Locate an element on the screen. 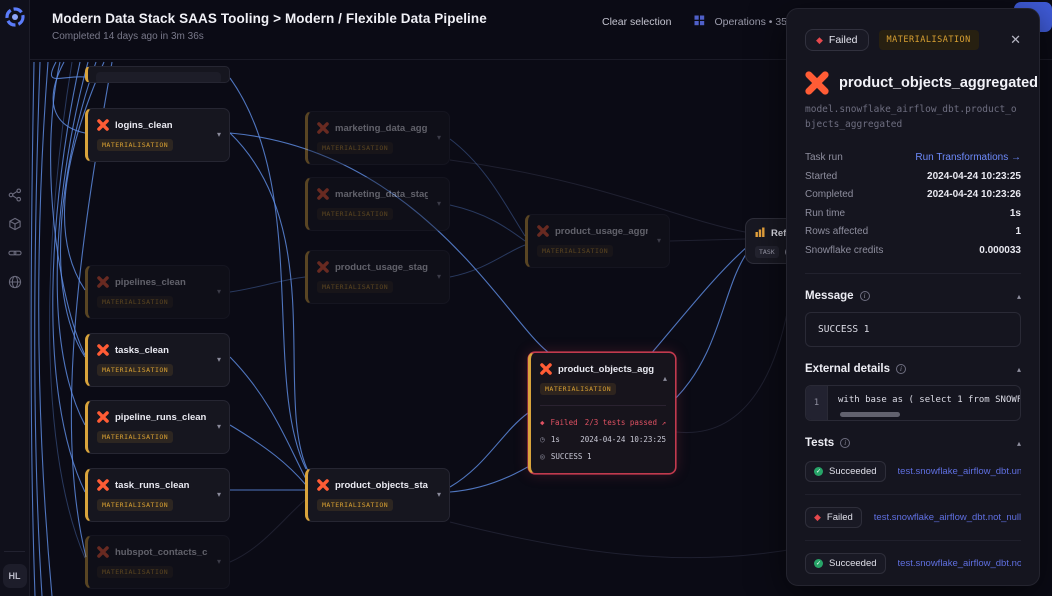 The height and width of the screenshot is (596, 1052). meta-label: Run time is located at coordinates (825, 213).